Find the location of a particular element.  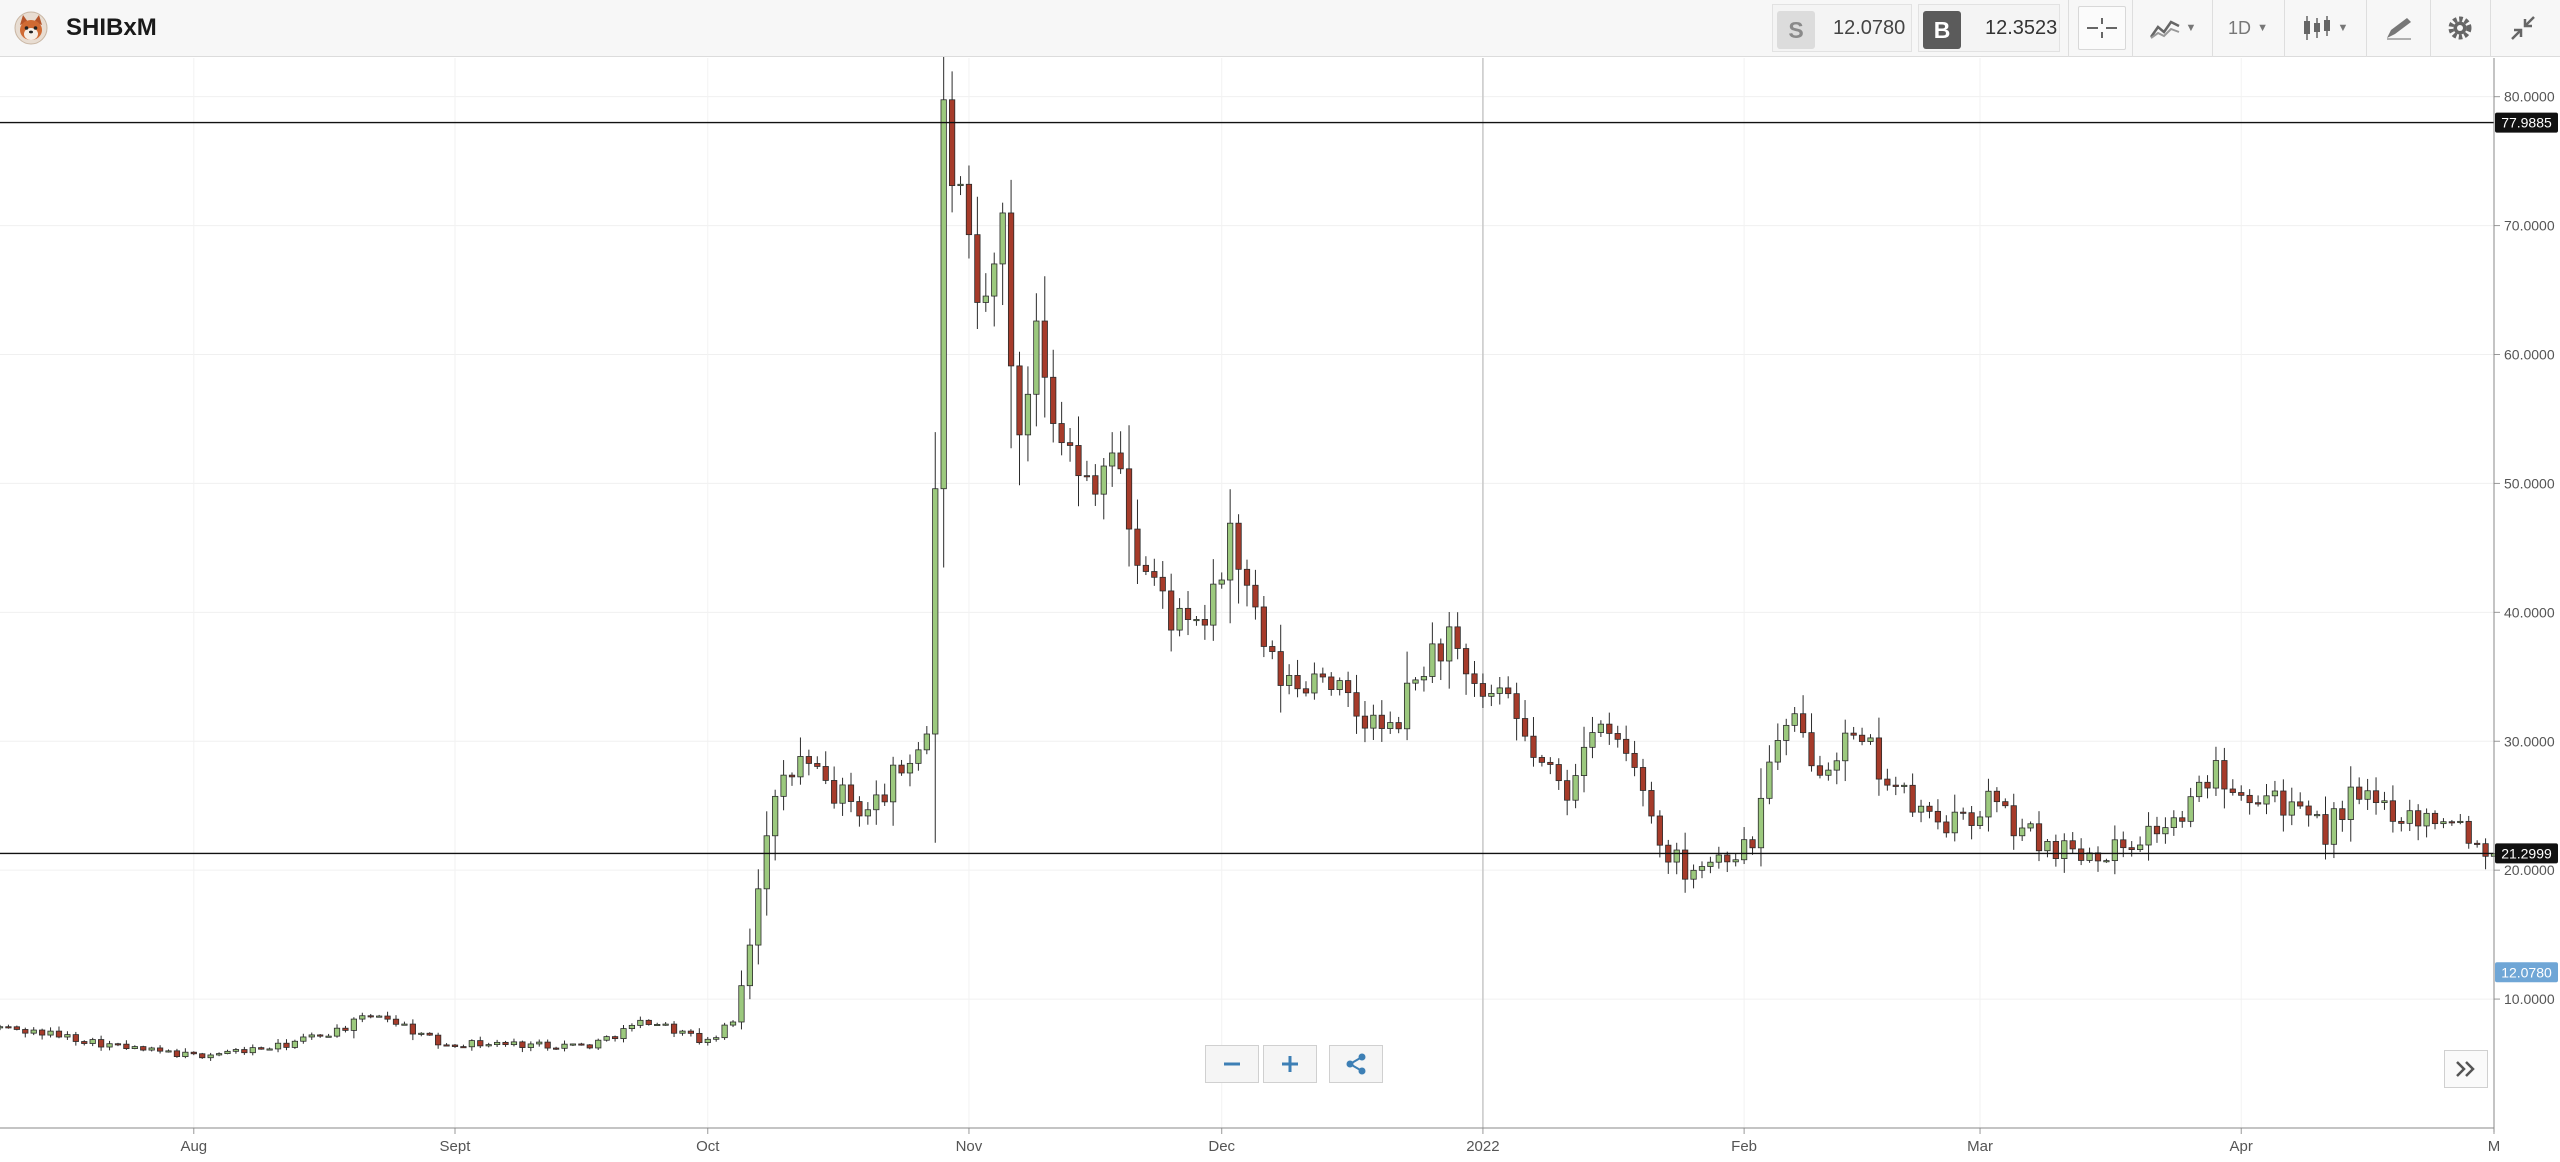

indicators-button: ▼ is located at coordinates (2173, 28).